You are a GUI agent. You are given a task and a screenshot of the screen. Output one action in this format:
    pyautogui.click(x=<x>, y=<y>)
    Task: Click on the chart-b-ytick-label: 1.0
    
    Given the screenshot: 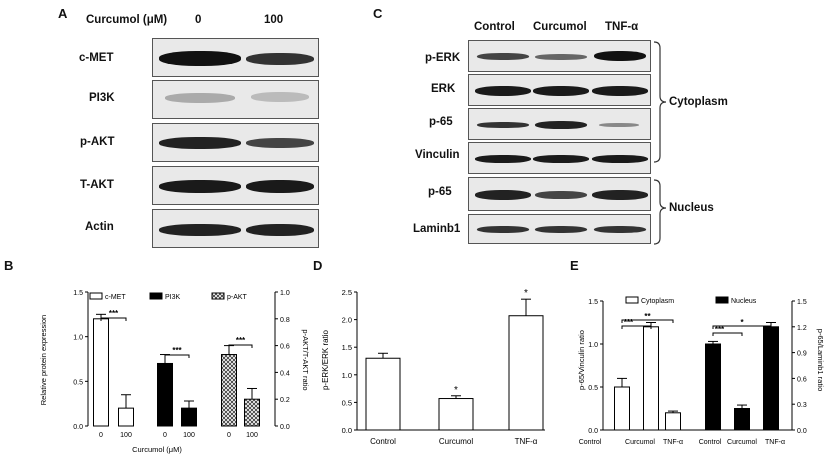 What is the action you would take?
    pyautogui.click(x=78, y=338)
    